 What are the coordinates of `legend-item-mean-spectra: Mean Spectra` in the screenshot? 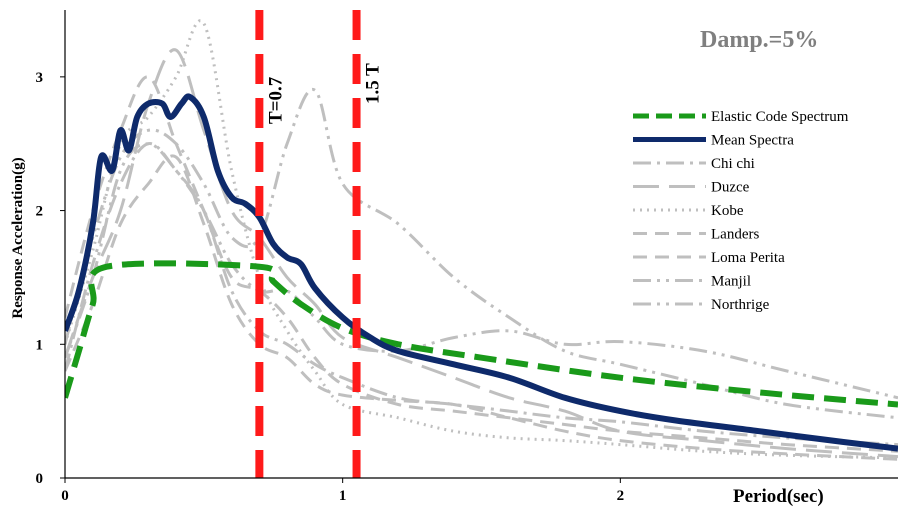 It's located at (713, 141).